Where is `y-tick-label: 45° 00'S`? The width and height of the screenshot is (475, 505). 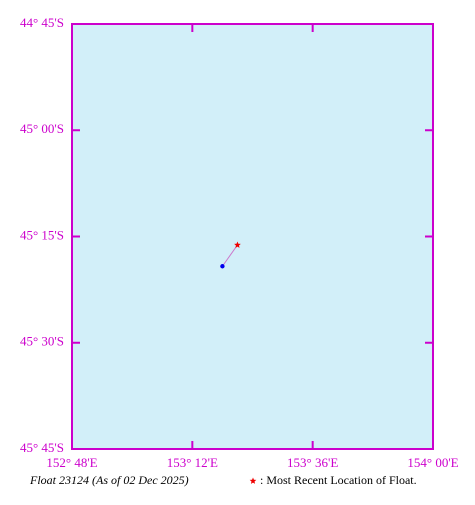 y-tick-label: 45° 00'S is located at coordinates (42, 128).